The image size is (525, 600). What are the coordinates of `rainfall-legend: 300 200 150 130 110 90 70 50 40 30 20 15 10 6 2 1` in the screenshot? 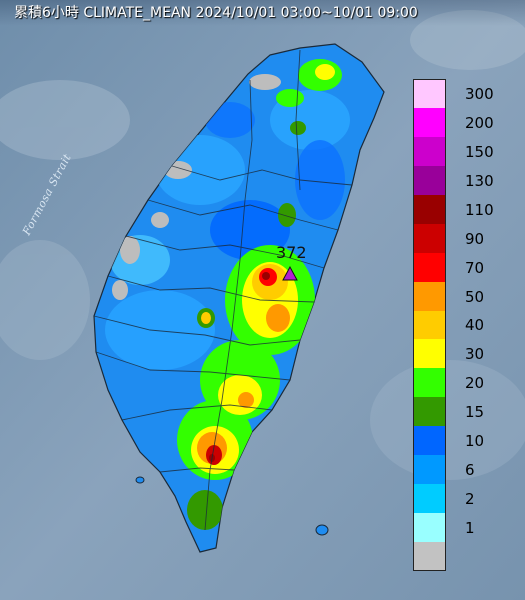 It's located at (459, 325).